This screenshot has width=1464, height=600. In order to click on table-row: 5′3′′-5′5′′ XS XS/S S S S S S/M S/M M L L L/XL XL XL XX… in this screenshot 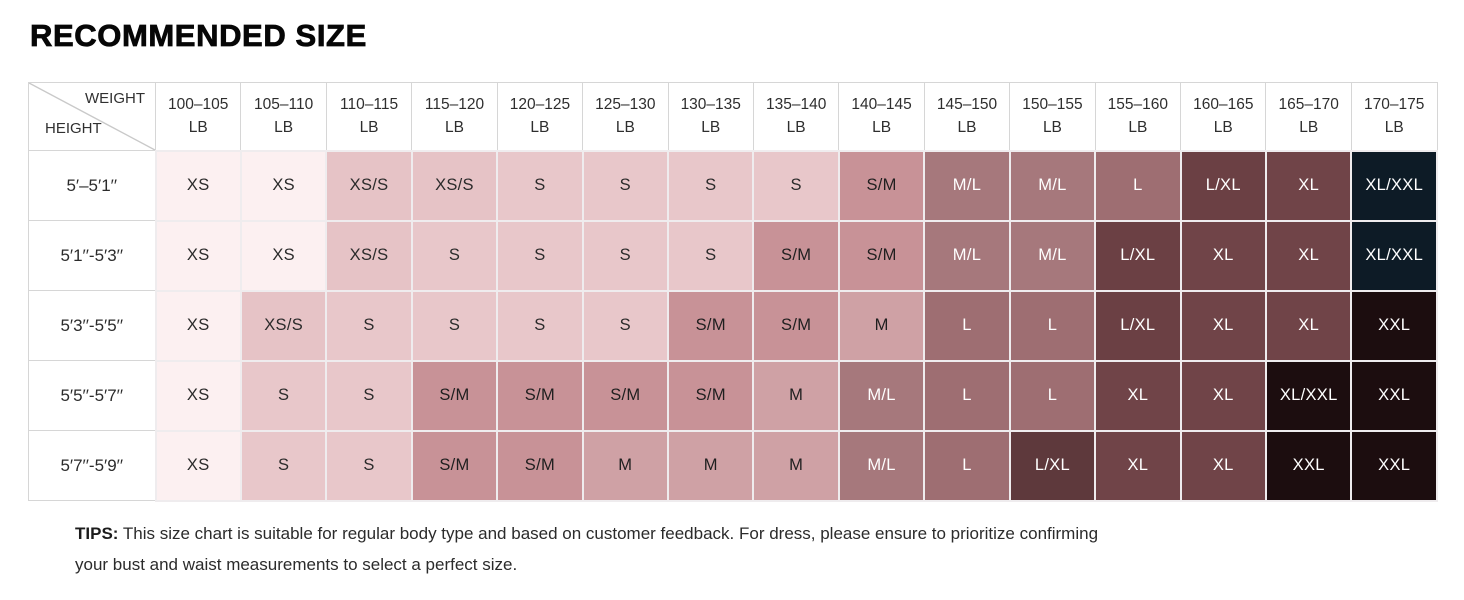, I will do `click(733, 325)`.